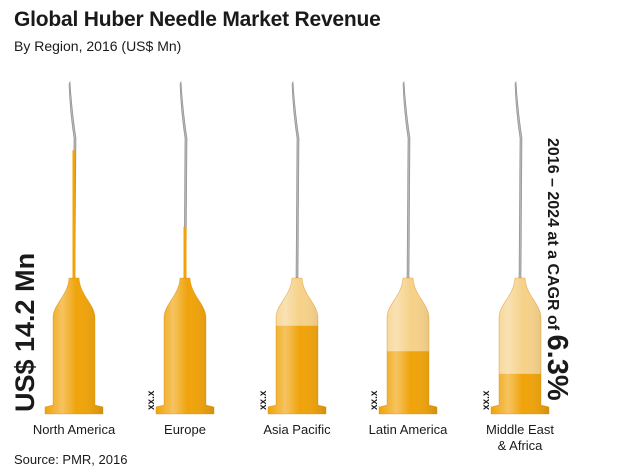 The image size is (620, 476). What do you see at coordinates (98, 46) in the screenshot?
I see `chart-subtitle: By Region, 2016 (US$ Mn)` at bounding box center [98, 46].